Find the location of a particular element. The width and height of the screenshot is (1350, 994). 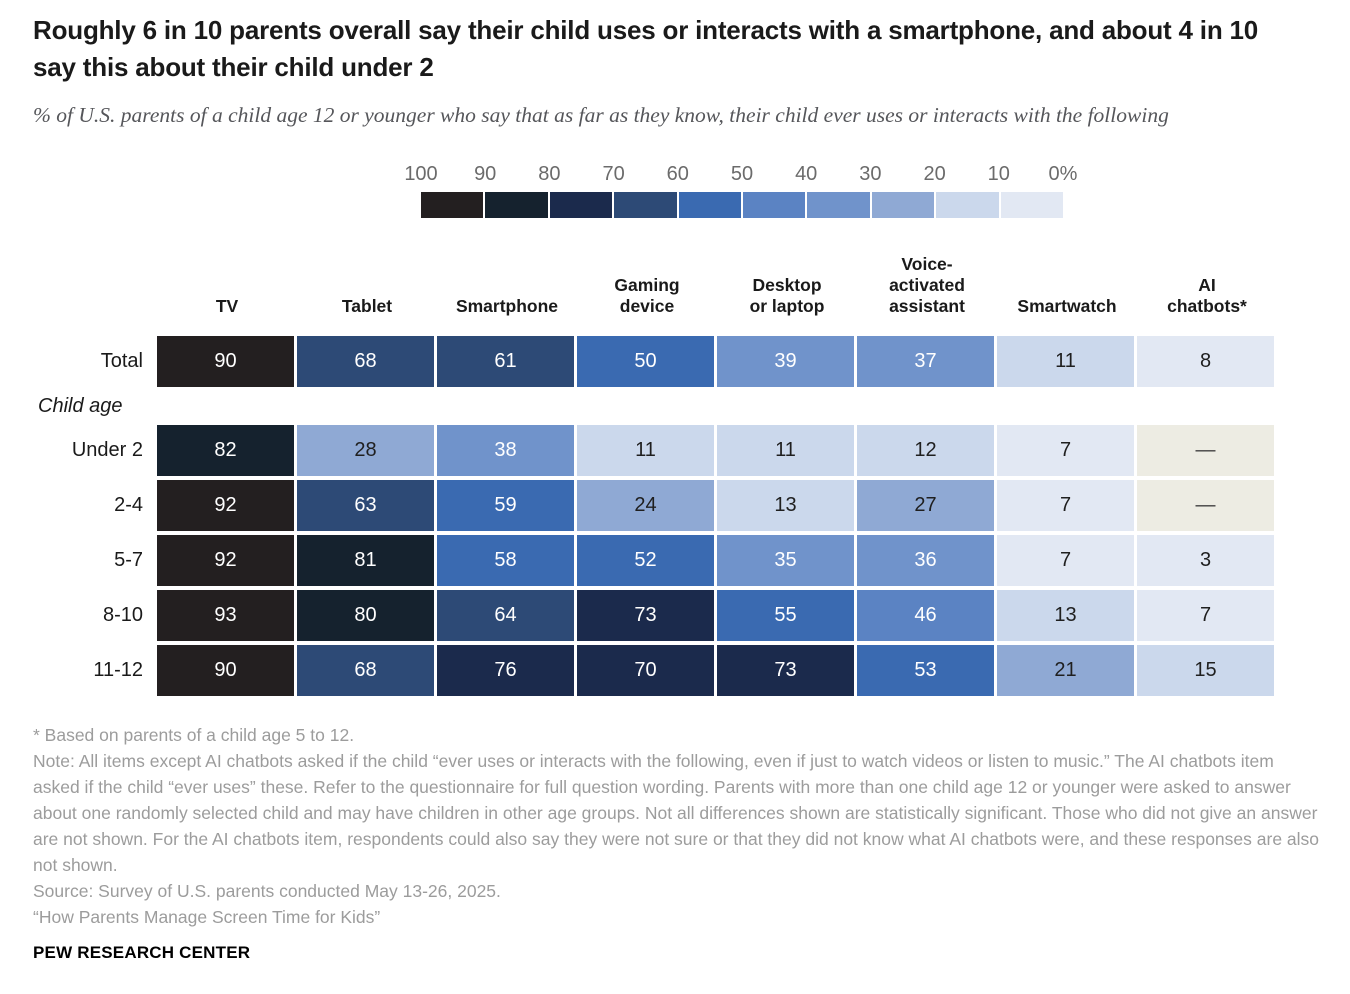

heatmap-cell: 73 is located at coordinates (785, 670).